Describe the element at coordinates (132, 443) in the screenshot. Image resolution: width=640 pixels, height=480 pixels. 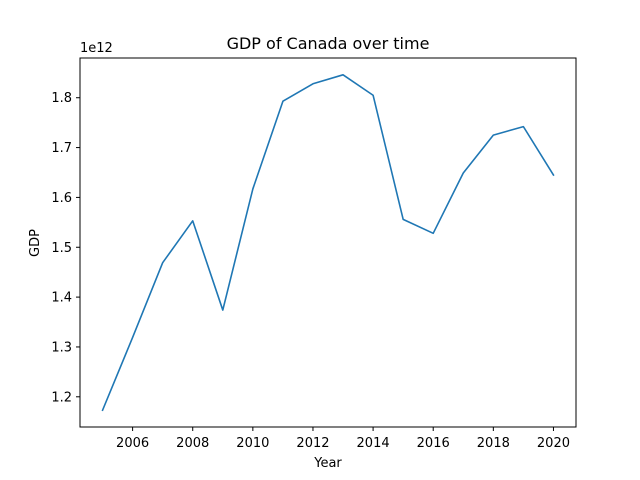
I see `x-tick-label: 2006` at that location.